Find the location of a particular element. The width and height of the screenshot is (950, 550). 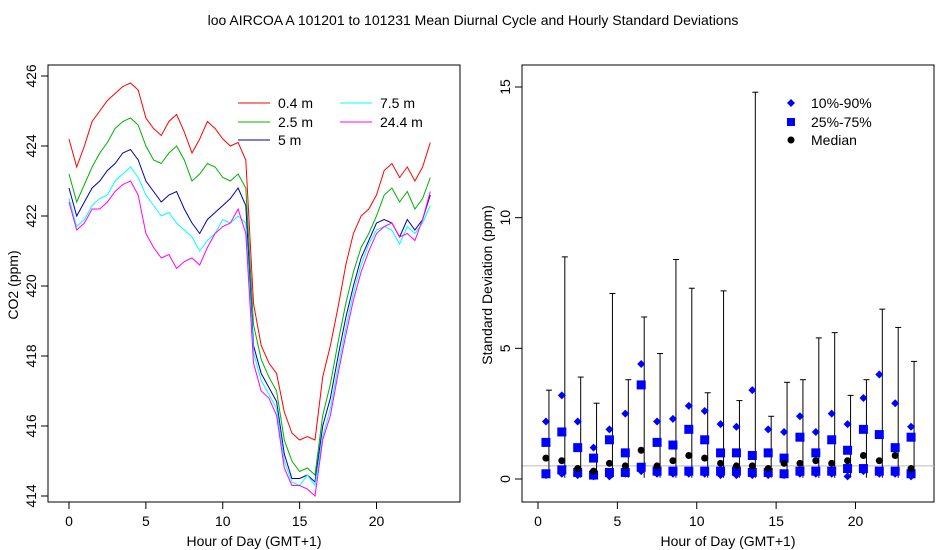

co2-x-tick-label: 20 is located at coordinates (377, 521).